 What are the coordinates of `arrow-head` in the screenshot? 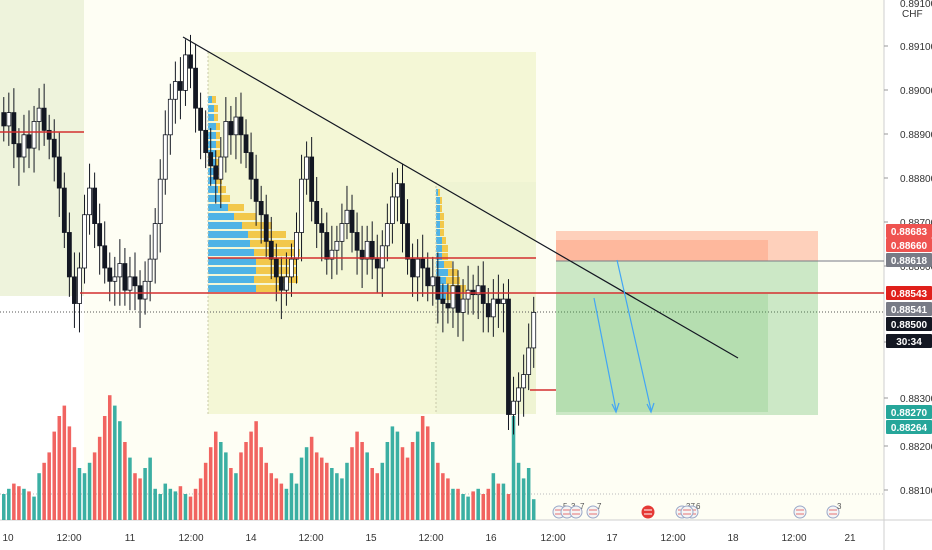 It's located at (615, 408).